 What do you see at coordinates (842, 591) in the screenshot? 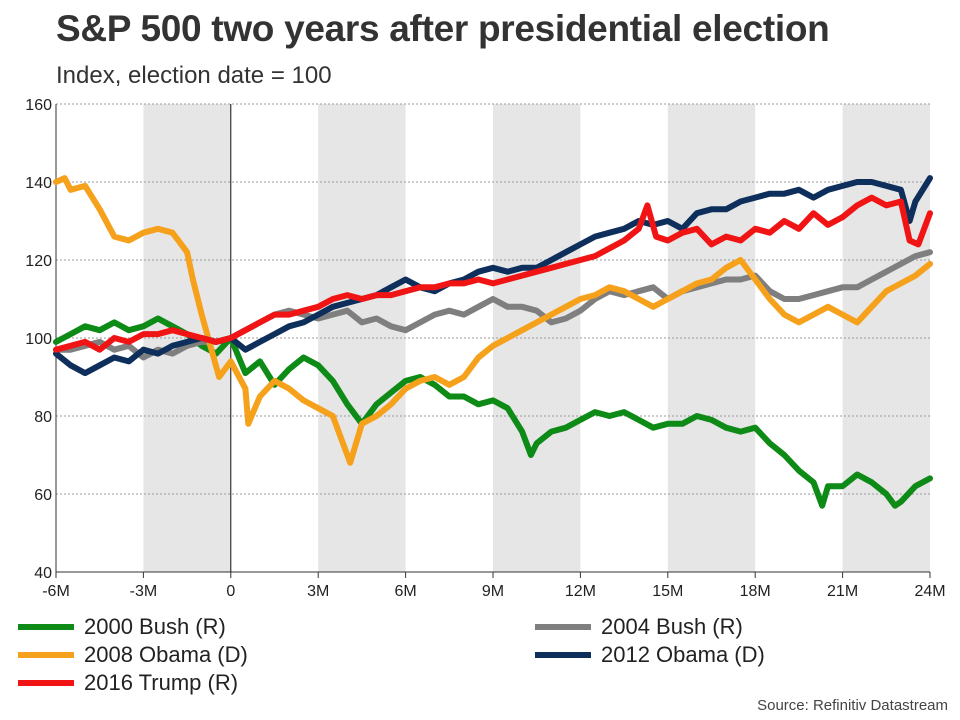
I see `x-tick-label: 21M` at bounding box center [842, 591].